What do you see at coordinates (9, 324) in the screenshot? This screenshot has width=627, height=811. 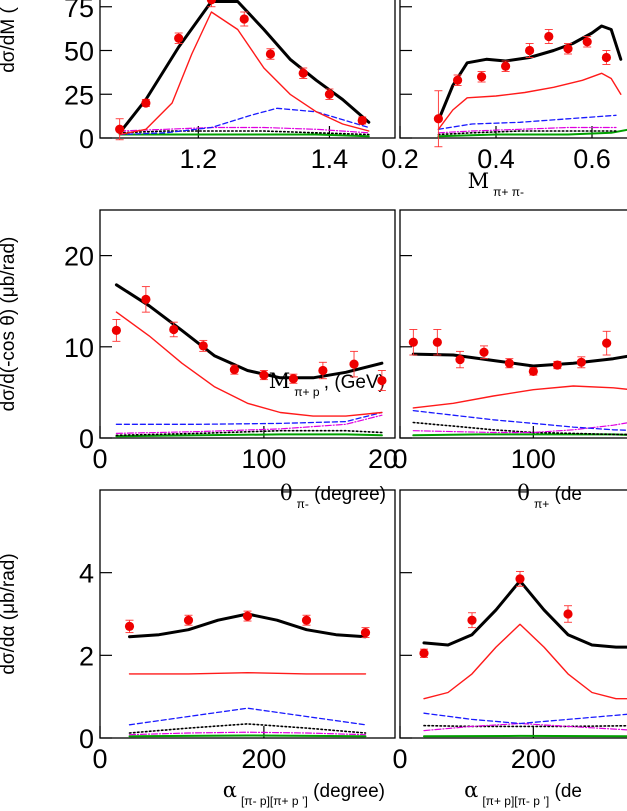 I see `y-axis-label: dσ/d(-cos θ) (μb/rad)` at bounding box center [9, 324].